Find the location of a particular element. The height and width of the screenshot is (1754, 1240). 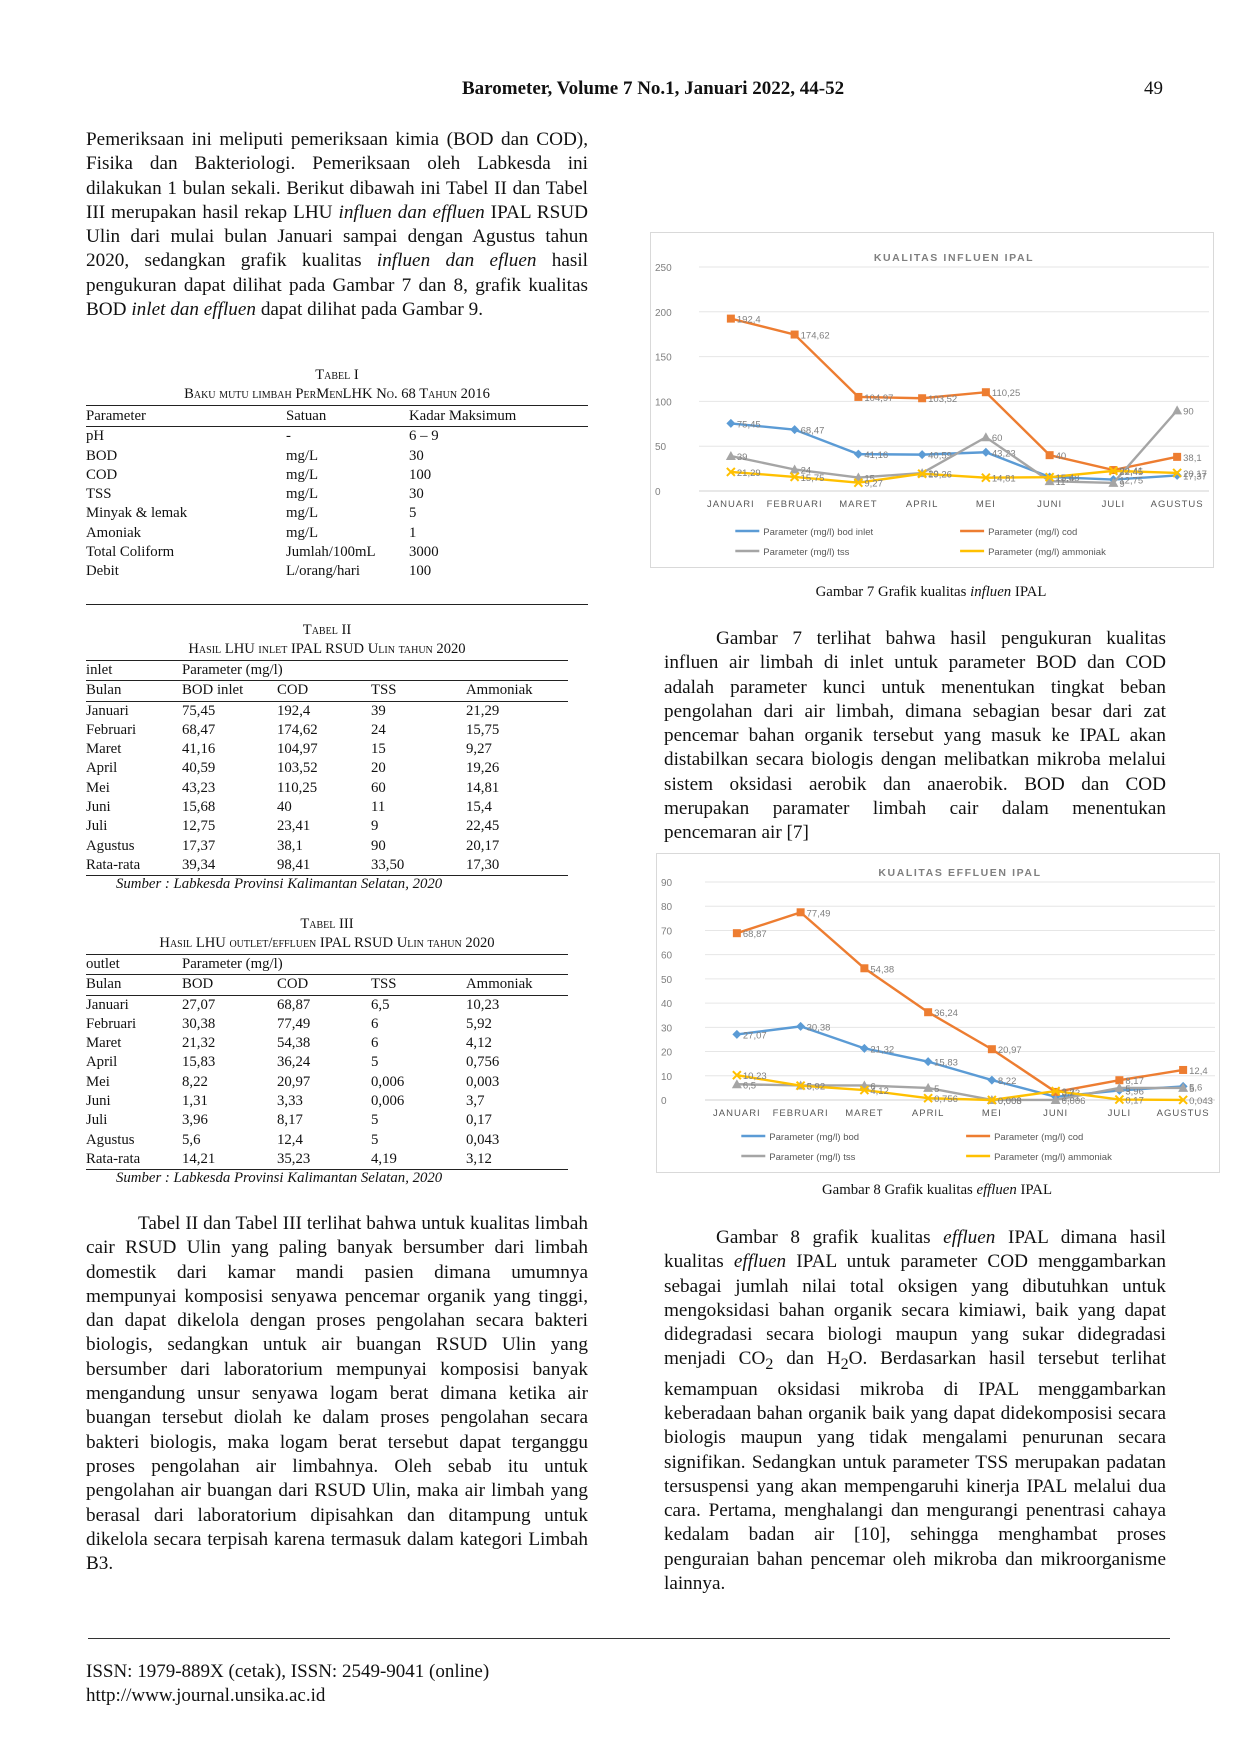

column-header: Ammoniak is located at coordinates (499, 690).